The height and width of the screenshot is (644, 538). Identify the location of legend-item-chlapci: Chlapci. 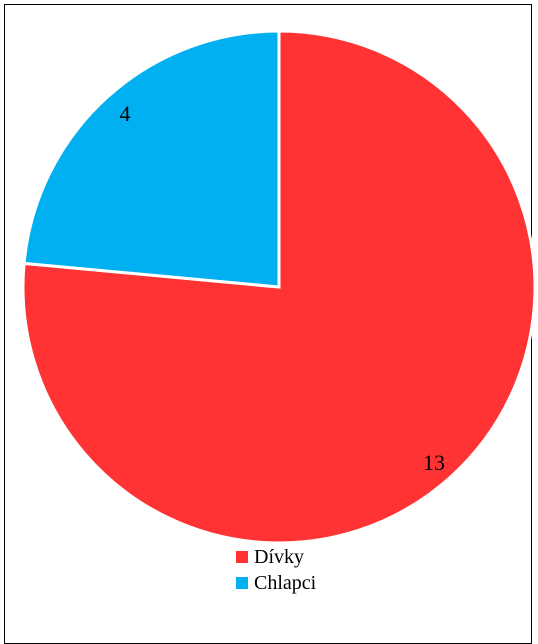
(276, 583).